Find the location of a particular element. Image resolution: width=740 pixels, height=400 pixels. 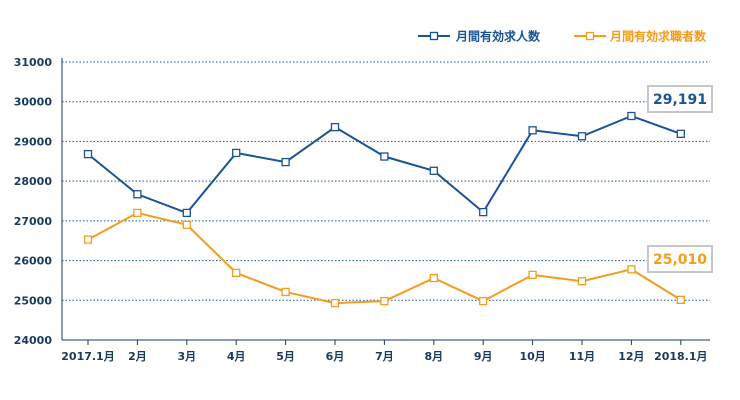

y-tick-label: 25000 is located at coordinates (33, 300).